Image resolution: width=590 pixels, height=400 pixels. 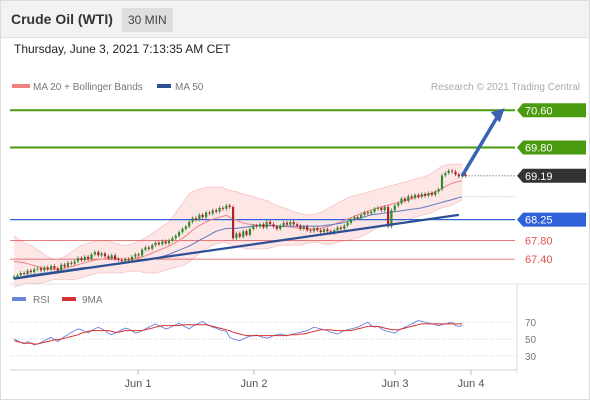 I want to click on rsi-pane: 70 50 30, so click(x=273, y=340).